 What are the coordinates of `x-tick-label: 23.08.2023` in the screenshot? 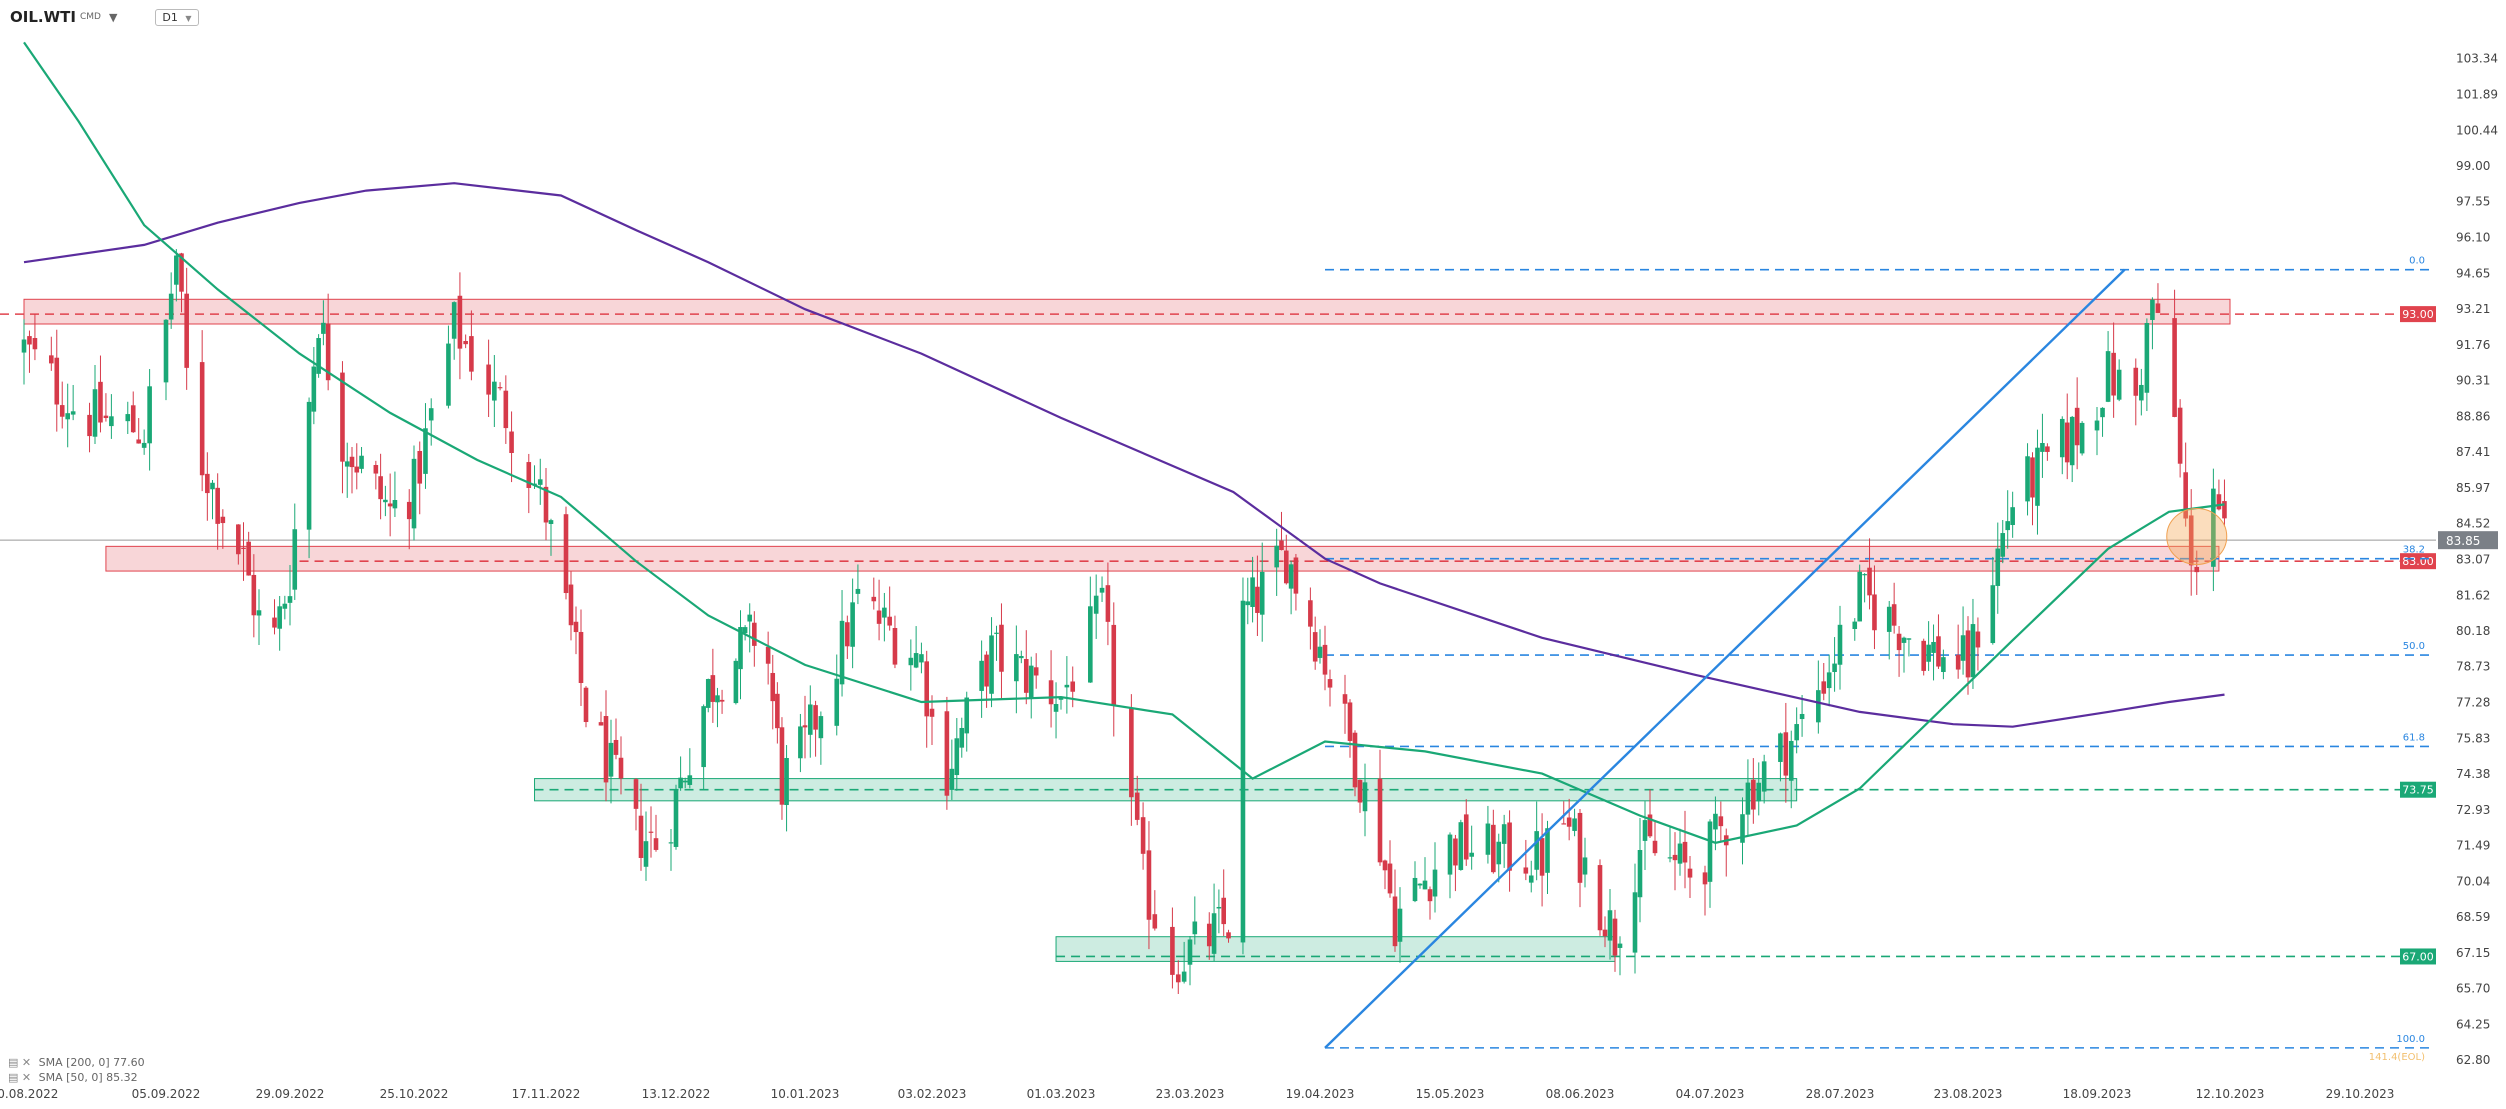 It's located at (1968, 1094).